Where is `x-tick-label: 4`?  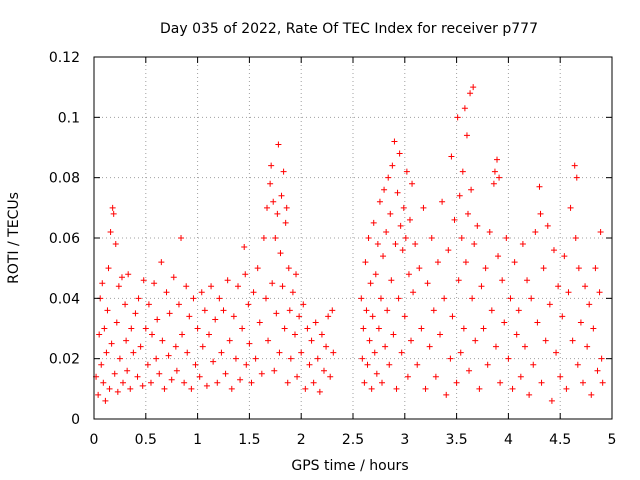
x-tick-label: 4 is located at coordinates (508, 440).